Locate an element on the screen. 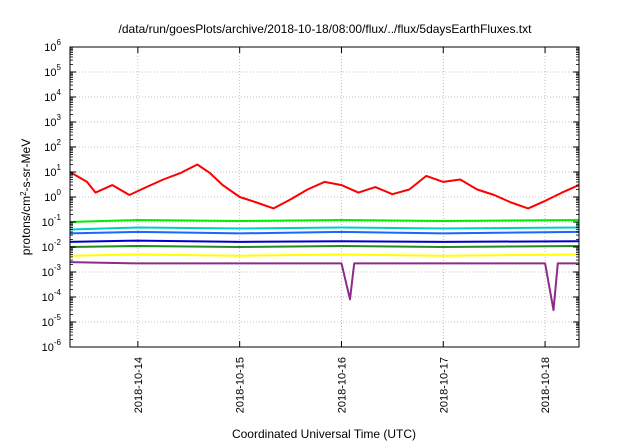 This screenshot has height=448, width=640. x-tick-label: 2018-10-17 is located at coordinates (444, 385).